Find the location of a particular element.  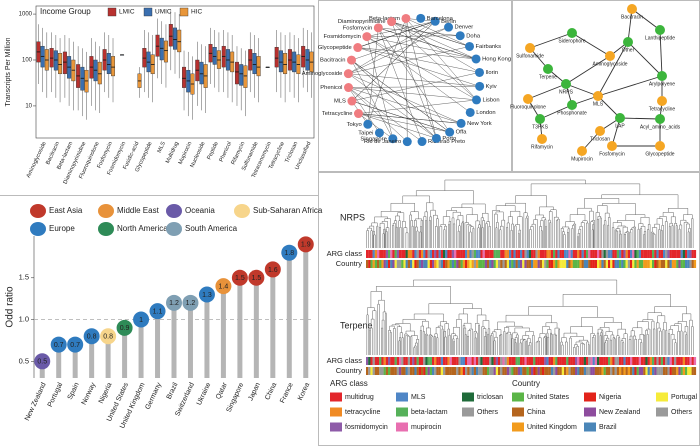

value-label: 1.5 is located at coordinates (256, 278).